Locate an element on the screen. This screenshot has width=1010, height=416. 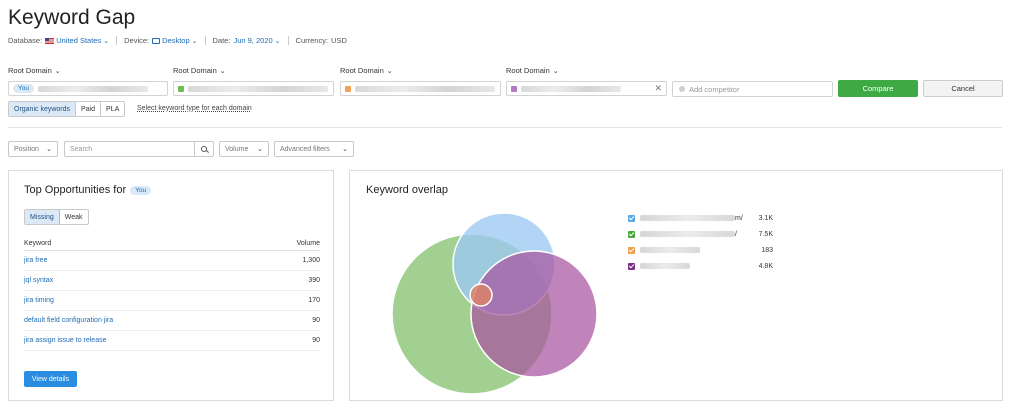
position-filter: Position ⌄ is located at coordinates (33, 149).